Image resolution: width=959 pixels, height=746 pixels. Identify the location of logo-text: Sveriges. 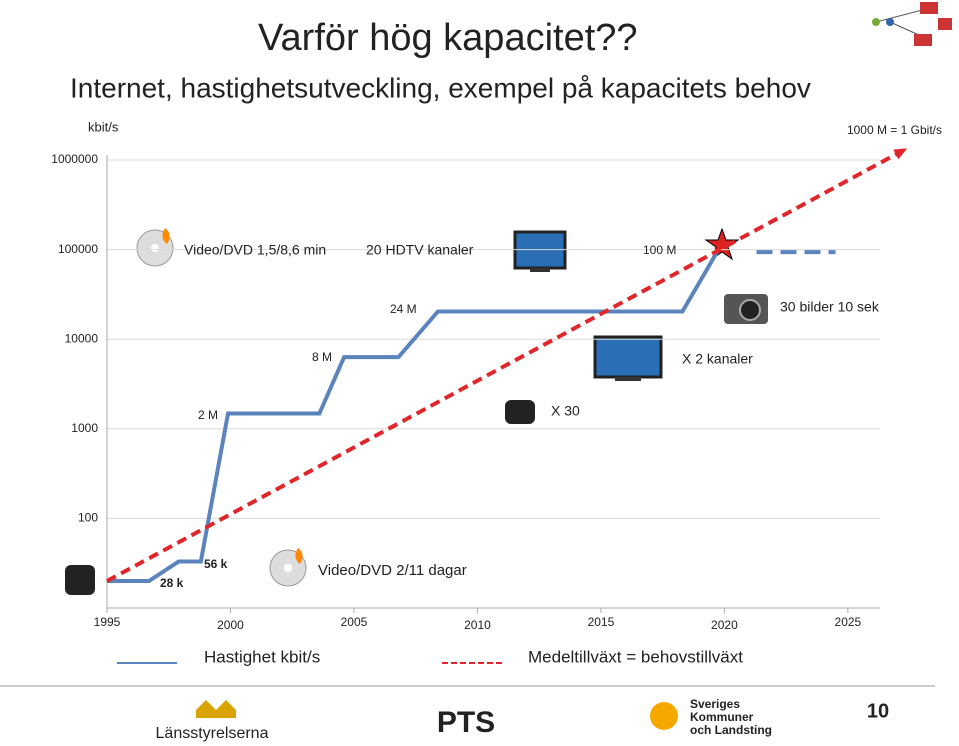
(715, 704).